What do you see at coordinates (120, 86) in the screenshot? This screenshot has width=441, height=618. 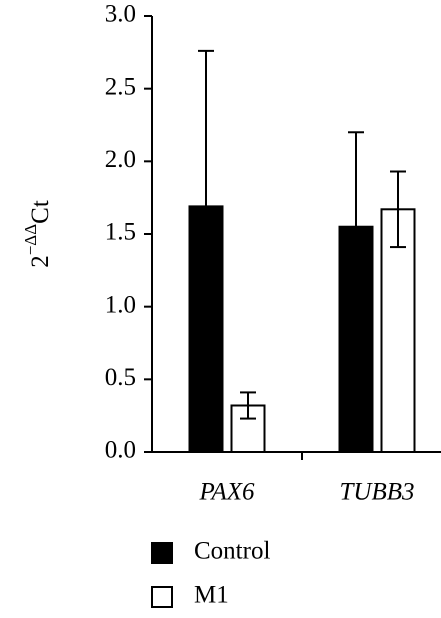 I see `y-tick-label: 2.5` at bounding box center [120, 86].